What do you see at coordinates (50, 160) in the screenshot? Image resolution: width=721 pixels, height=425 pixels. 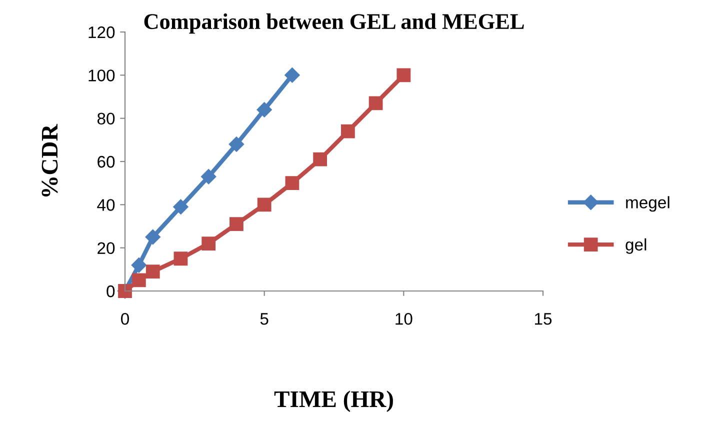 I see `y-axis-title: %CDR` at bounding box center [50, 160].